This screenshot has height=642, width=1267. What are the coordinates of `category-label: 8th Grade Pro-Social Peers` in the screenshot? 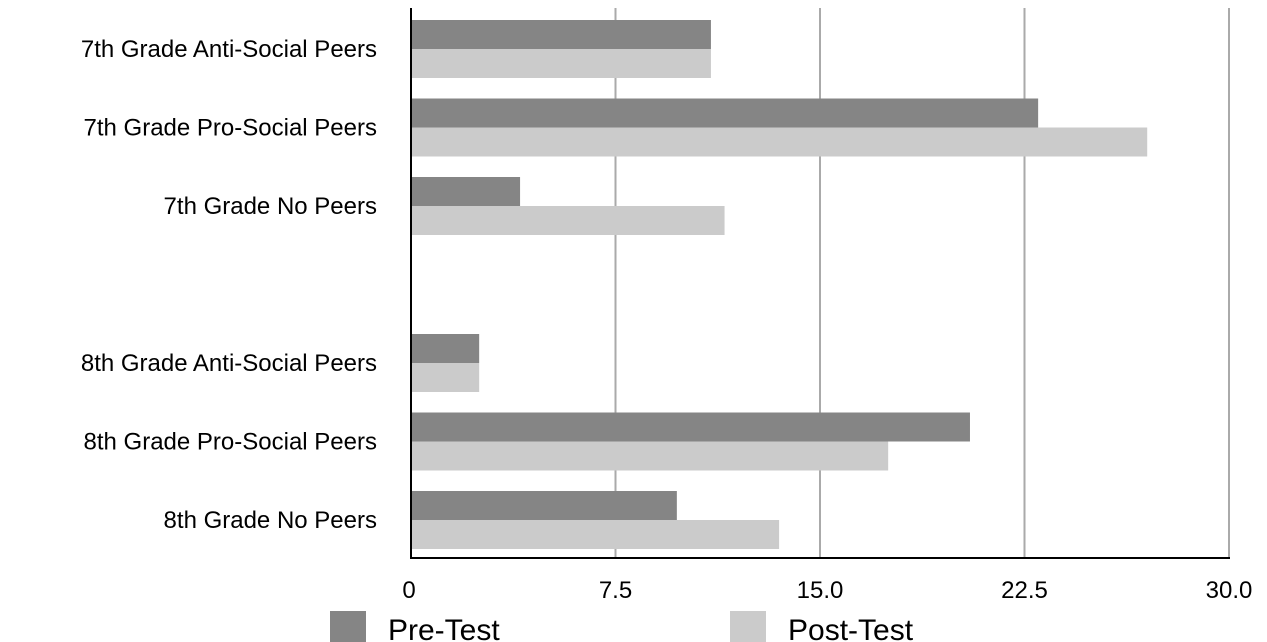 It's located at (230, 442).